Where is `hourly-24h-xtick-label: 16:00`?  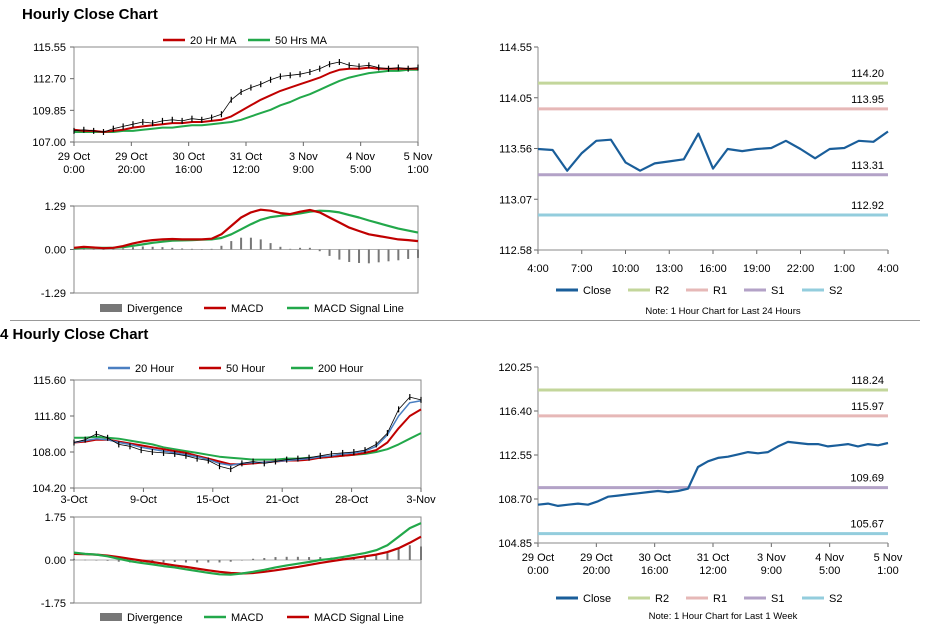
hourly-24h-xtick-label: 16:00 is located at coordinates (713, 269).